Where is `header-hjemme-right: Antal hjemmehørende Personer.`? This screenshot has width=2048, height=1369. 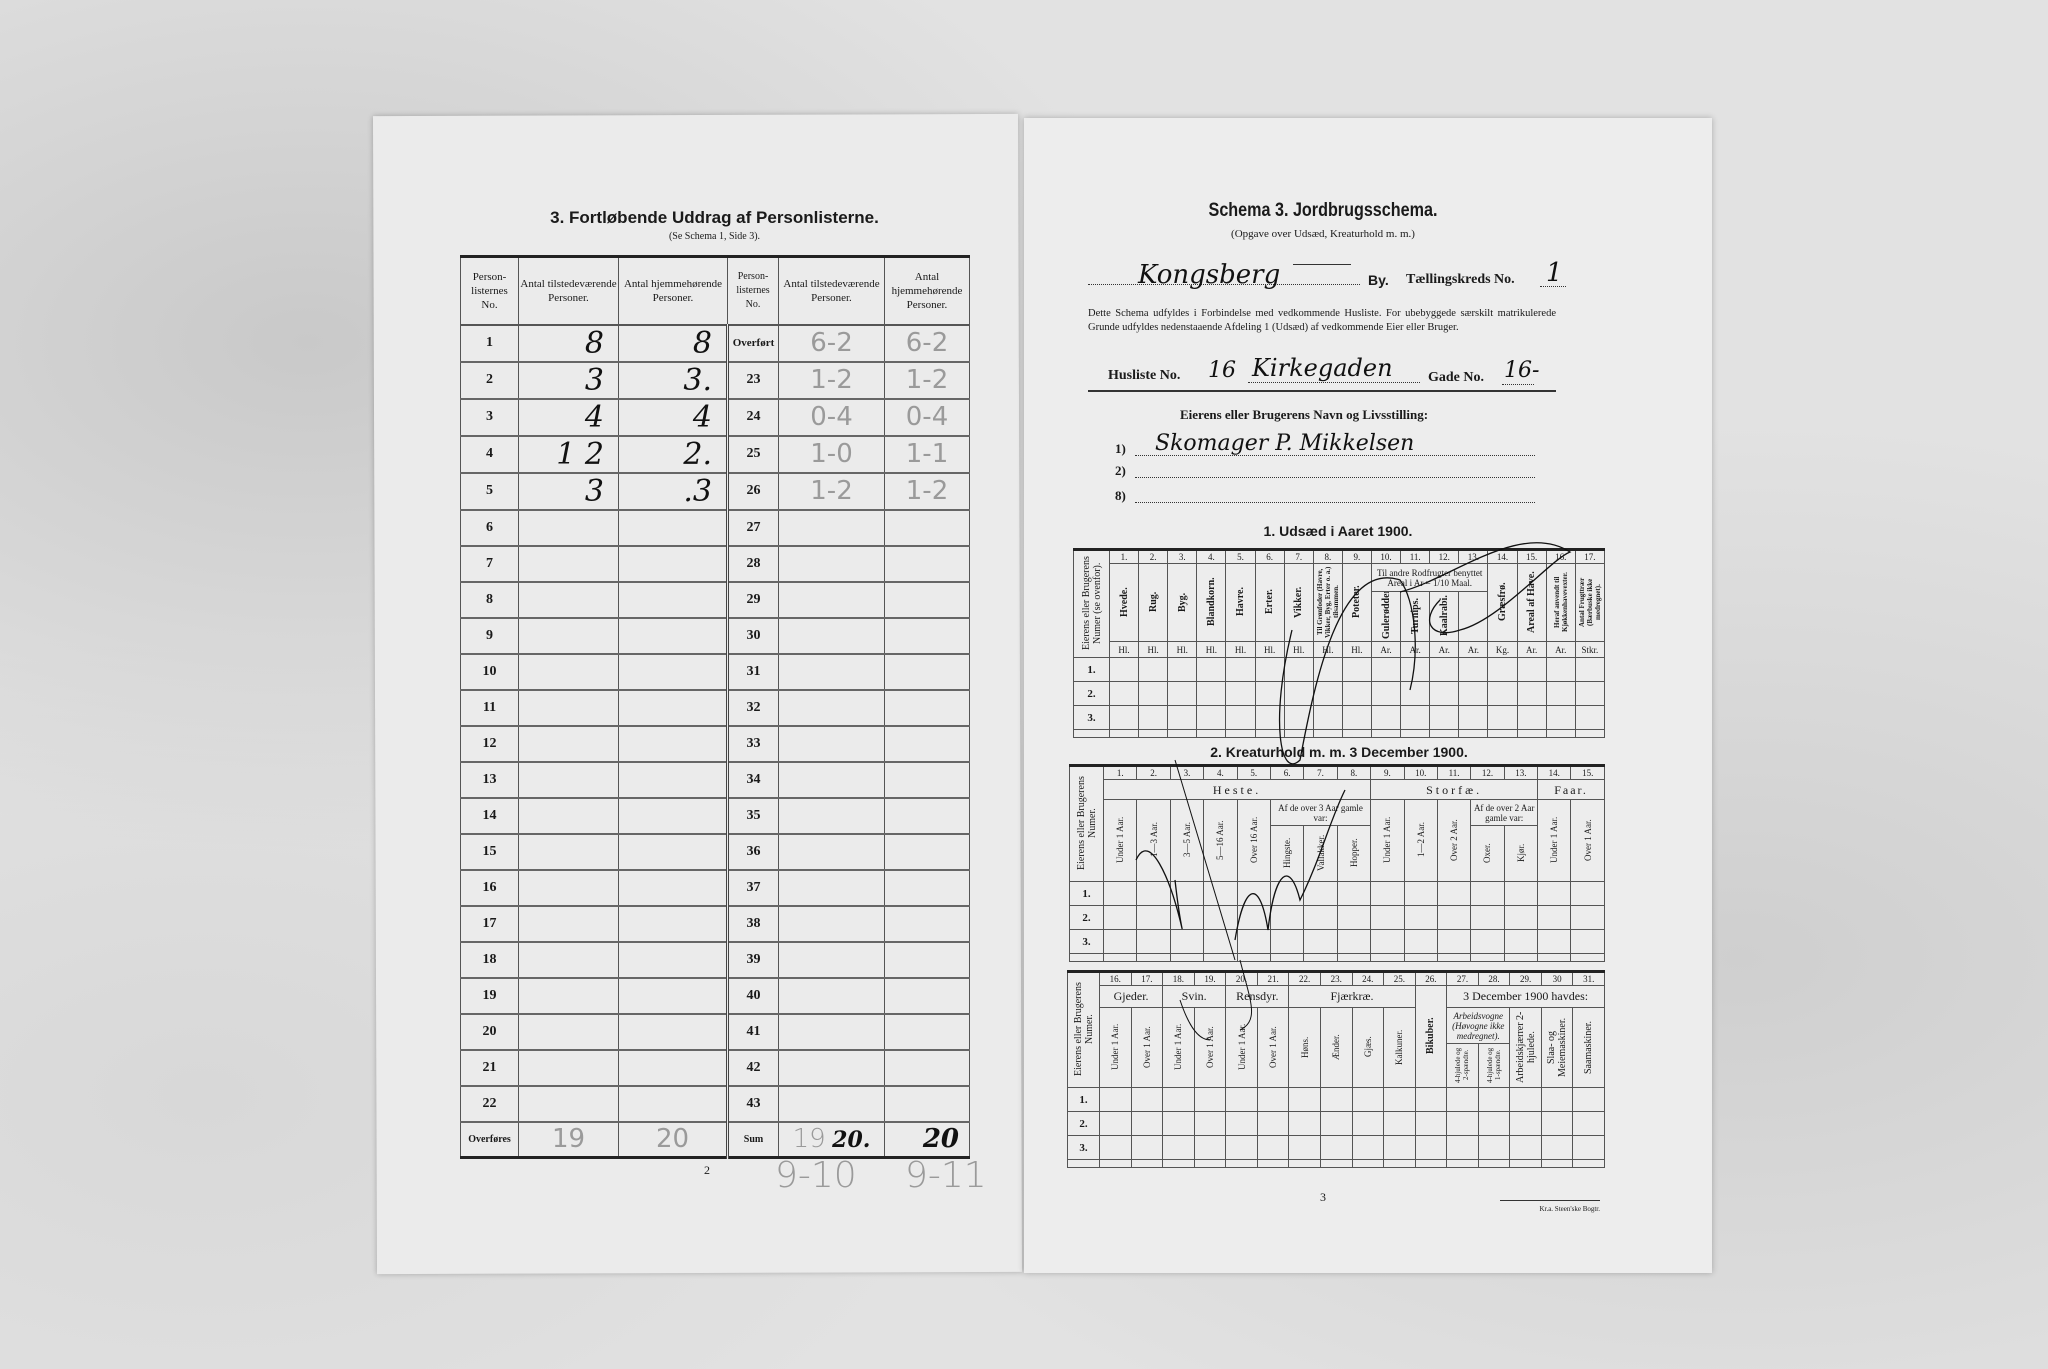
header-hjemme-right: Antal hjemmehørende Personer. is located at coordinates (927, 291).